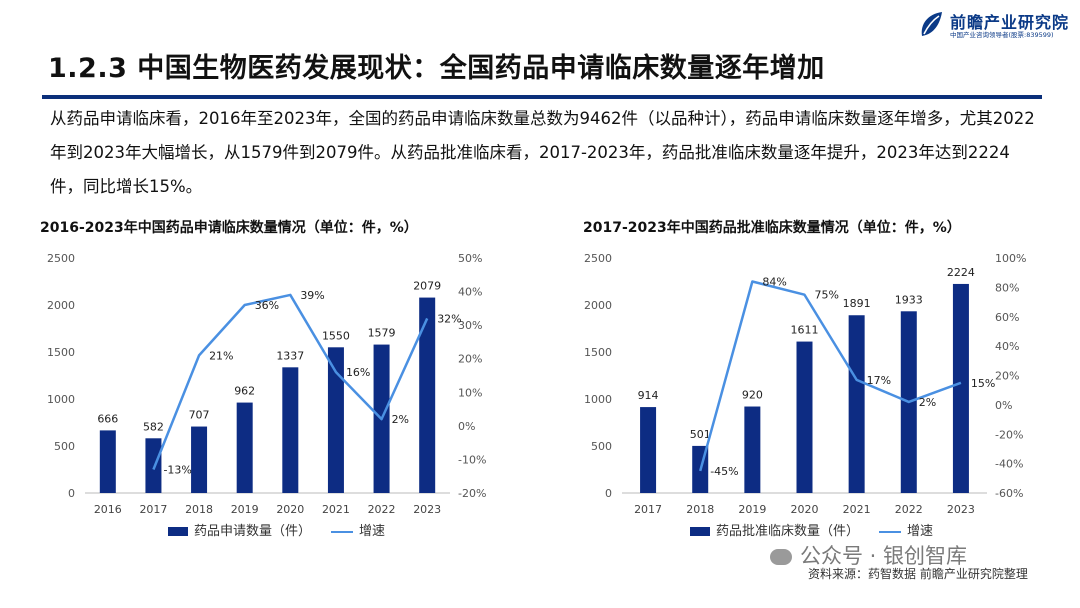  What do you see at coordinates (724, 471) in the screenshot?
I see `growth-value-label: -45%` at bounding box center [724, 471].